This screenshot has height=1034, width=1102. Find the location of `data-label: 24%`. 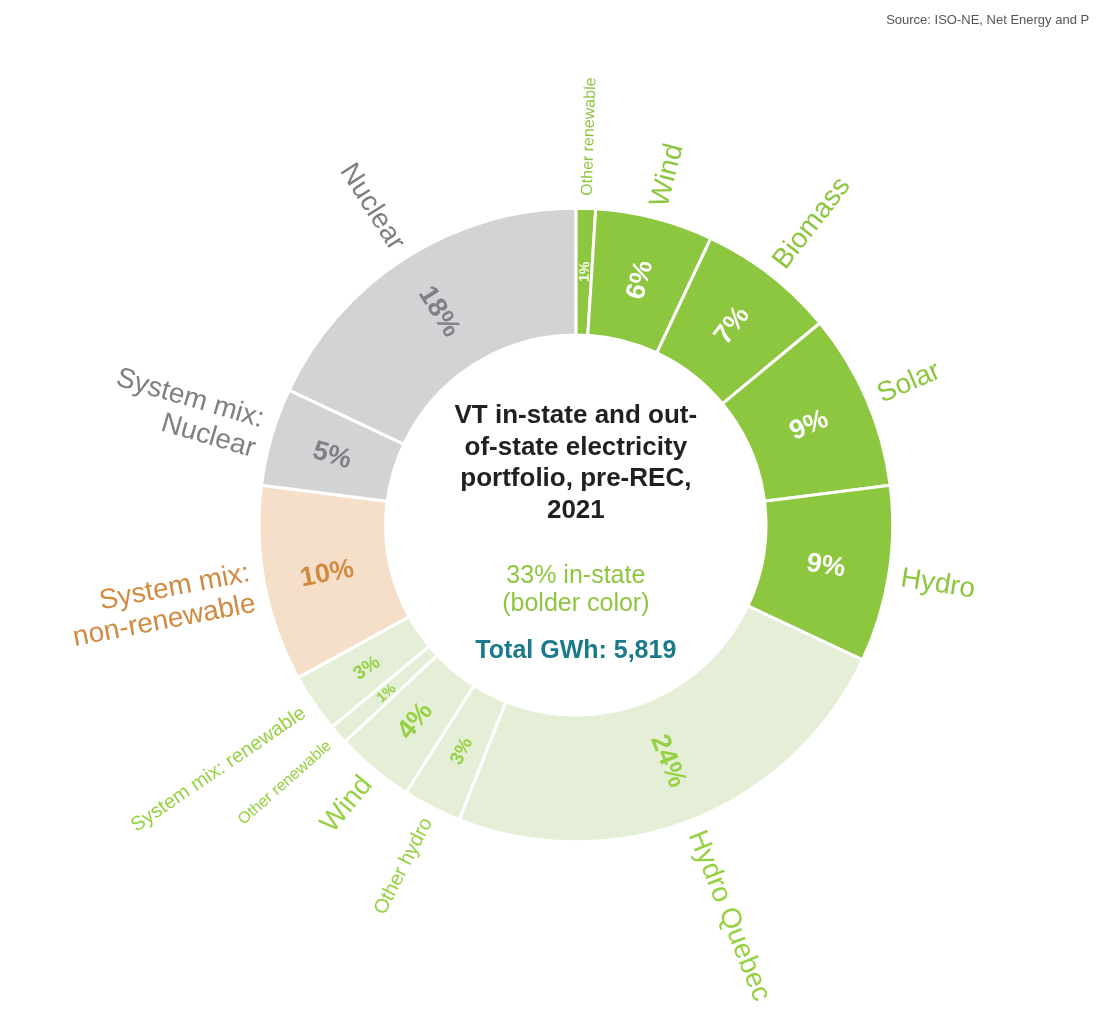

data-label: 24% is located at coordinates (669, 760).